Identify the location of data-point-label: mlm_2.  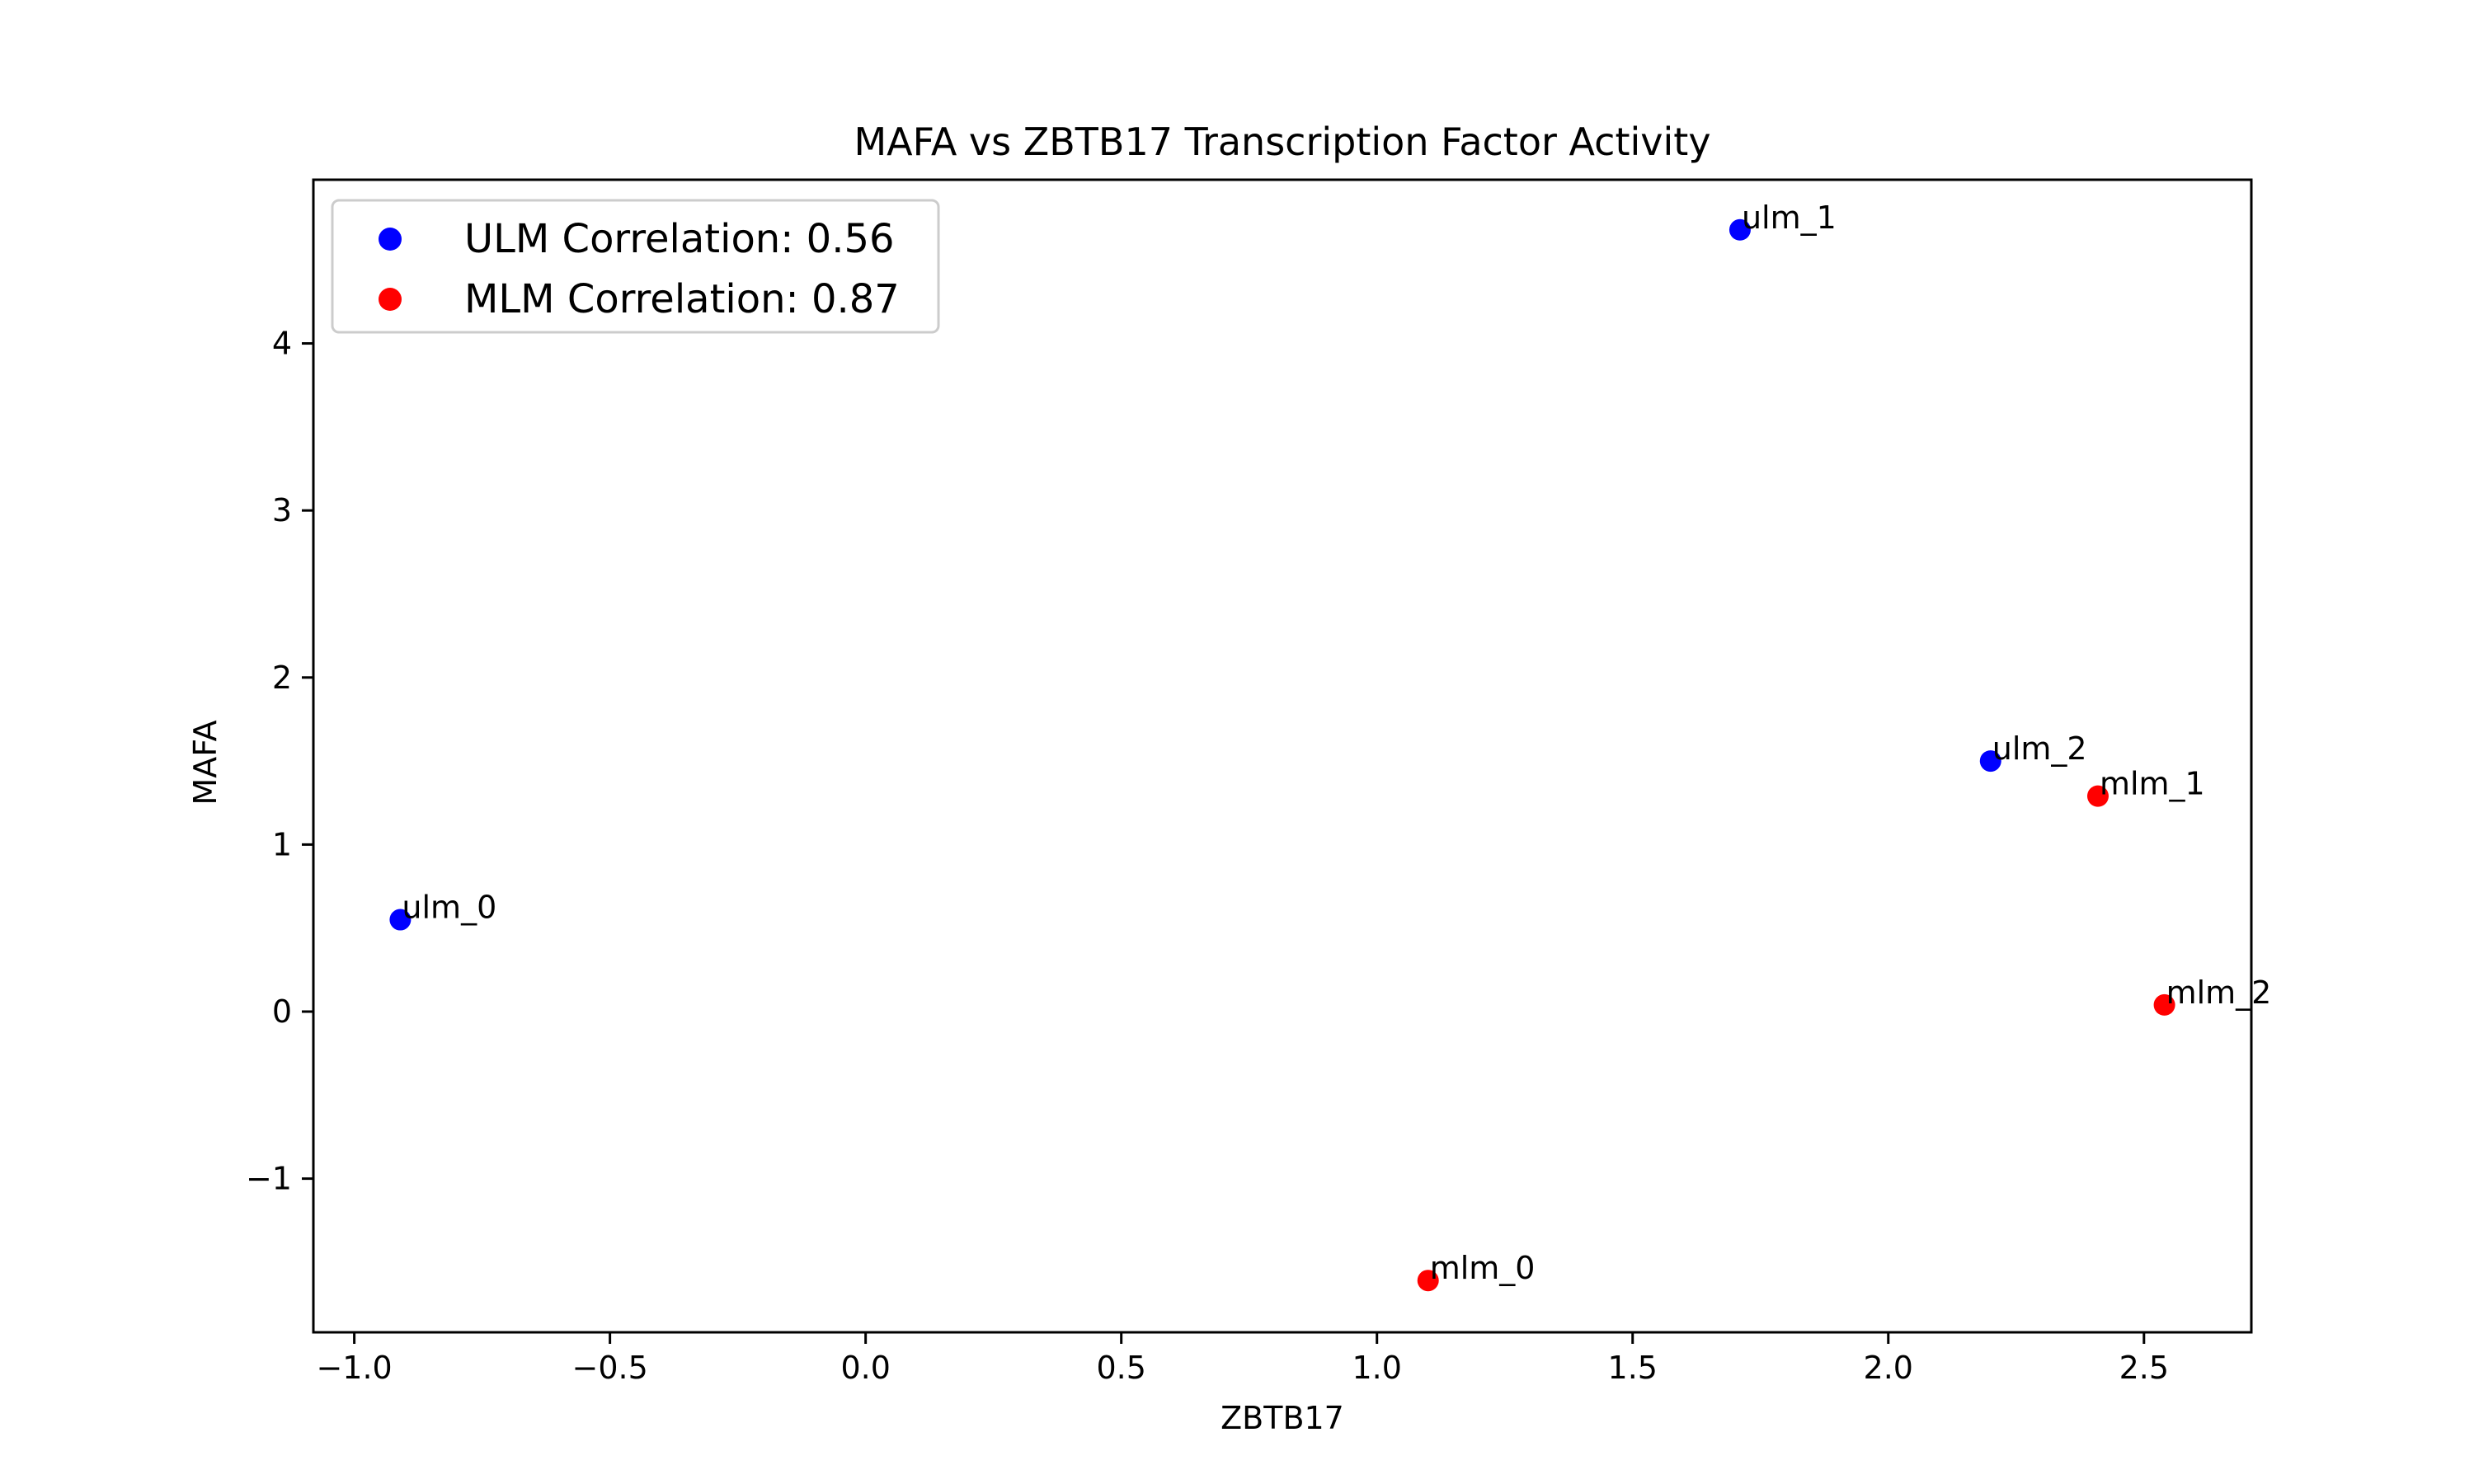
(2219, 992).